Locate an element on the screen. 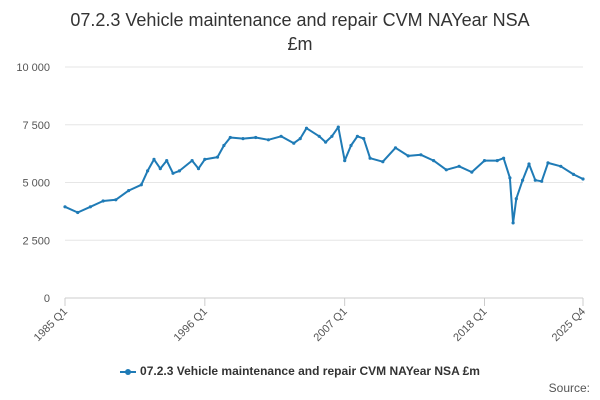  y-tick-label: 5 000 is located at coordinates (36, 184).